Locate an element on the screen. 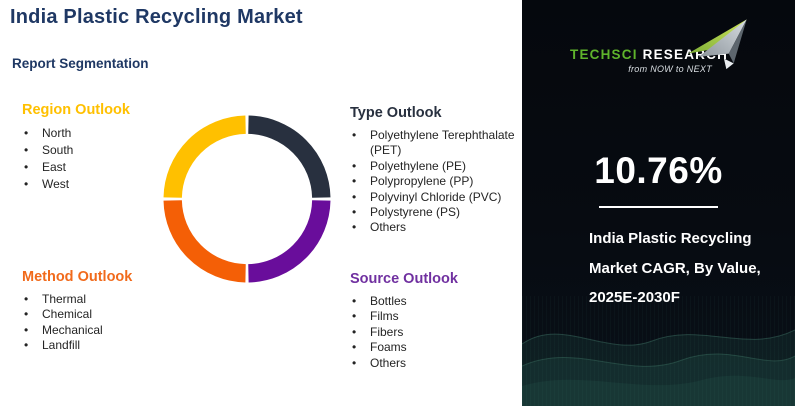 This screenshot has width=795, height=406. list-item: • East is located at coordinates (97, 167).